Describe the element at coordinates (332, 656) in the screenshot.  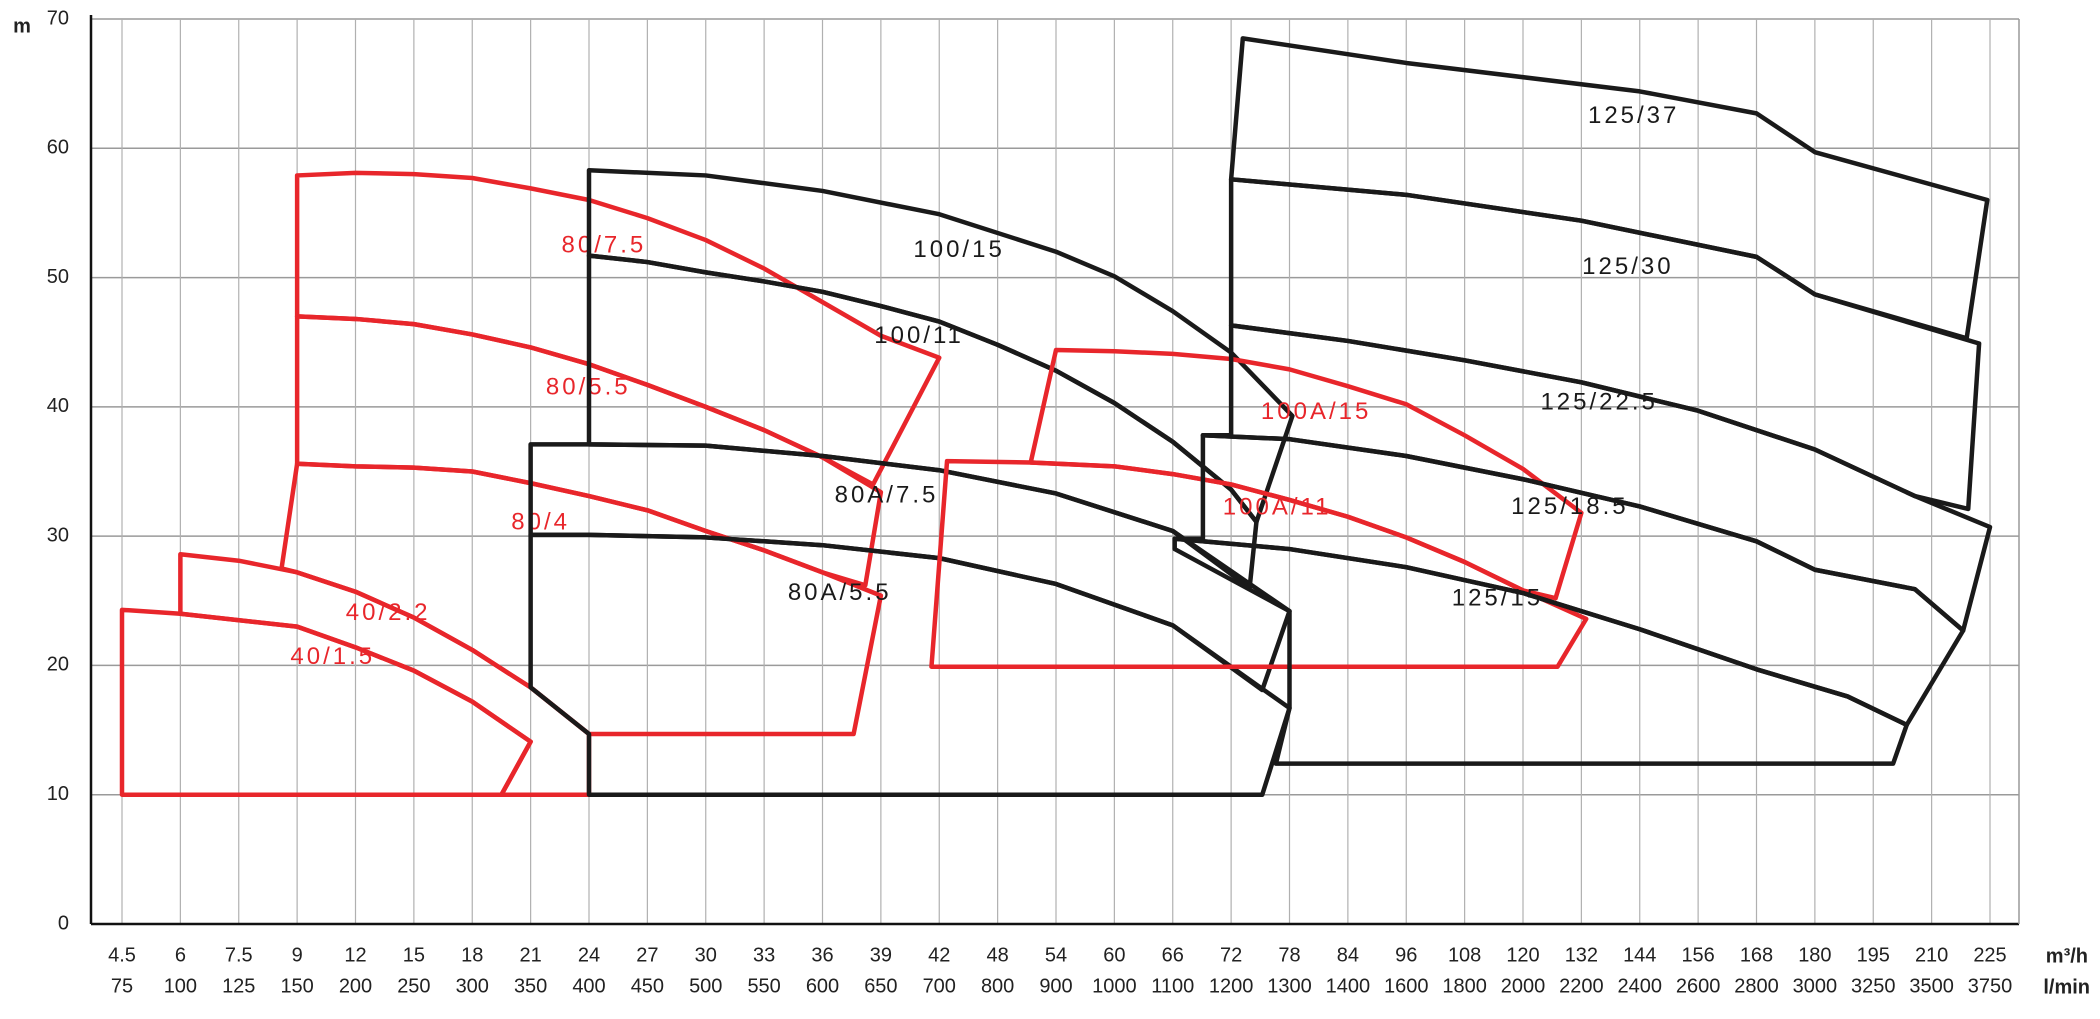
I see `region-label: 40/1.5` at that location.